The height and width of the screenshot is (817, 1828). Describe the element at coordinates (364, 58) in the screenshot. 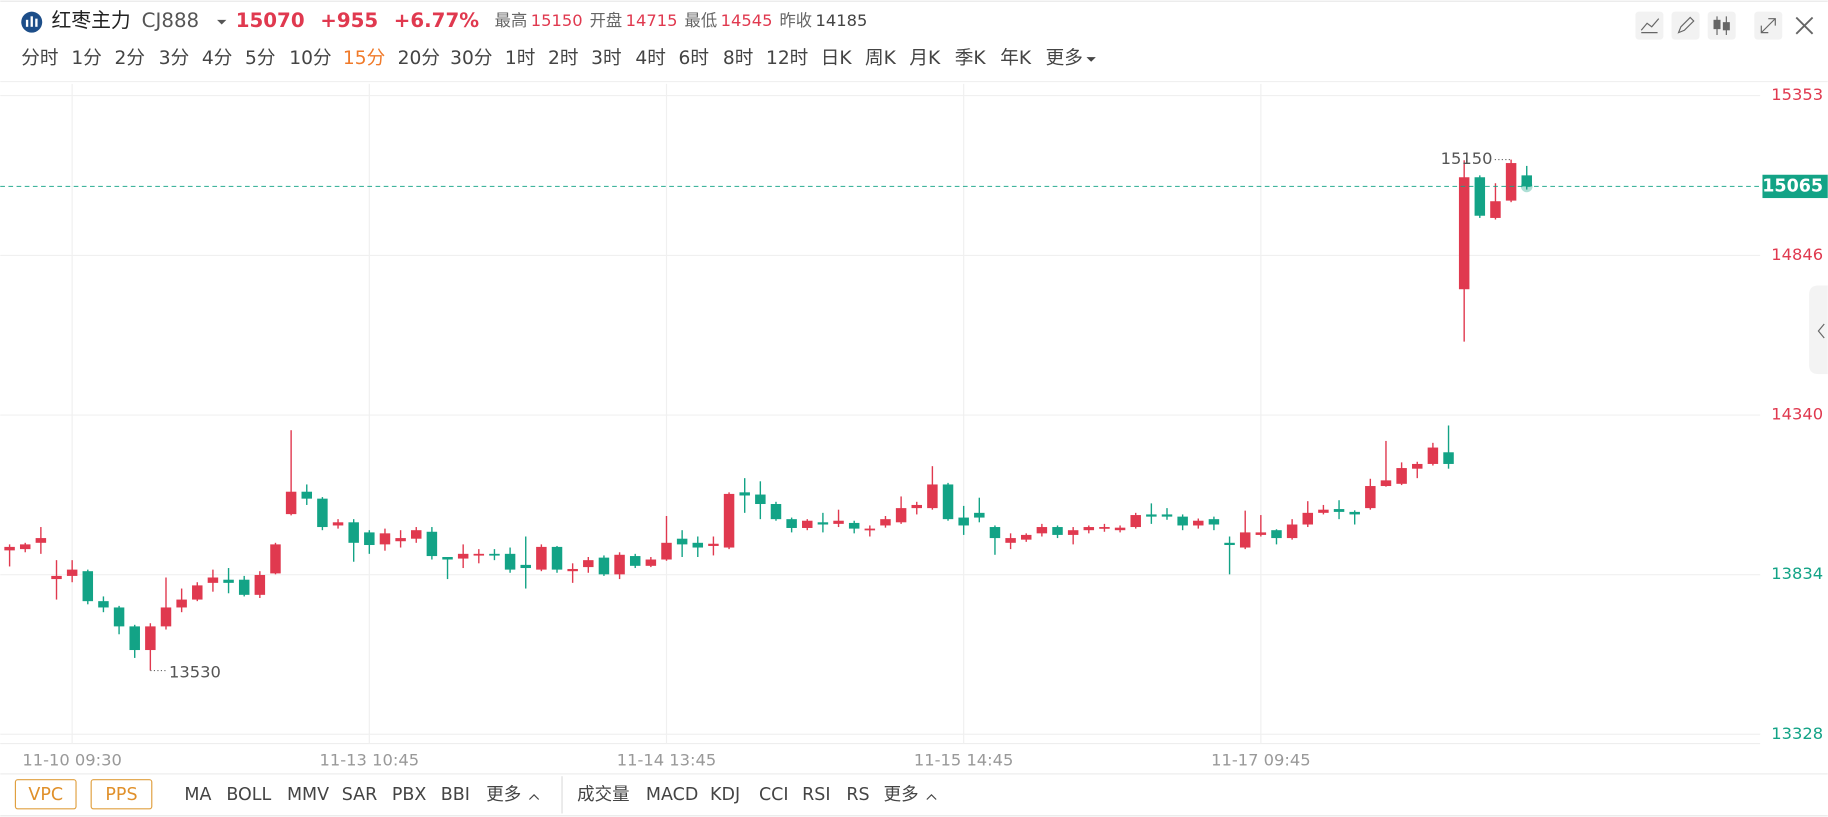

I see `period-tab: 15分` at that location.